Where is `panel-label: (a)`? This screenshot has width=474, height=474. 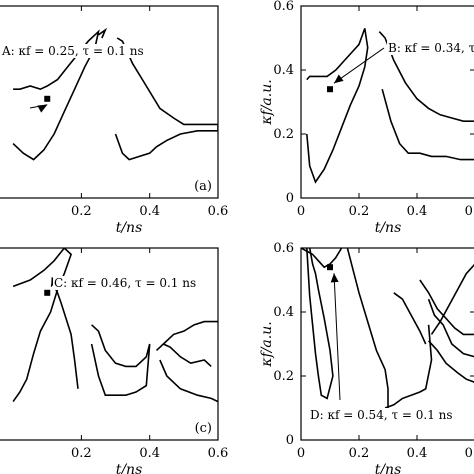 panel-label: (a) is located at coordinates (203, 186).